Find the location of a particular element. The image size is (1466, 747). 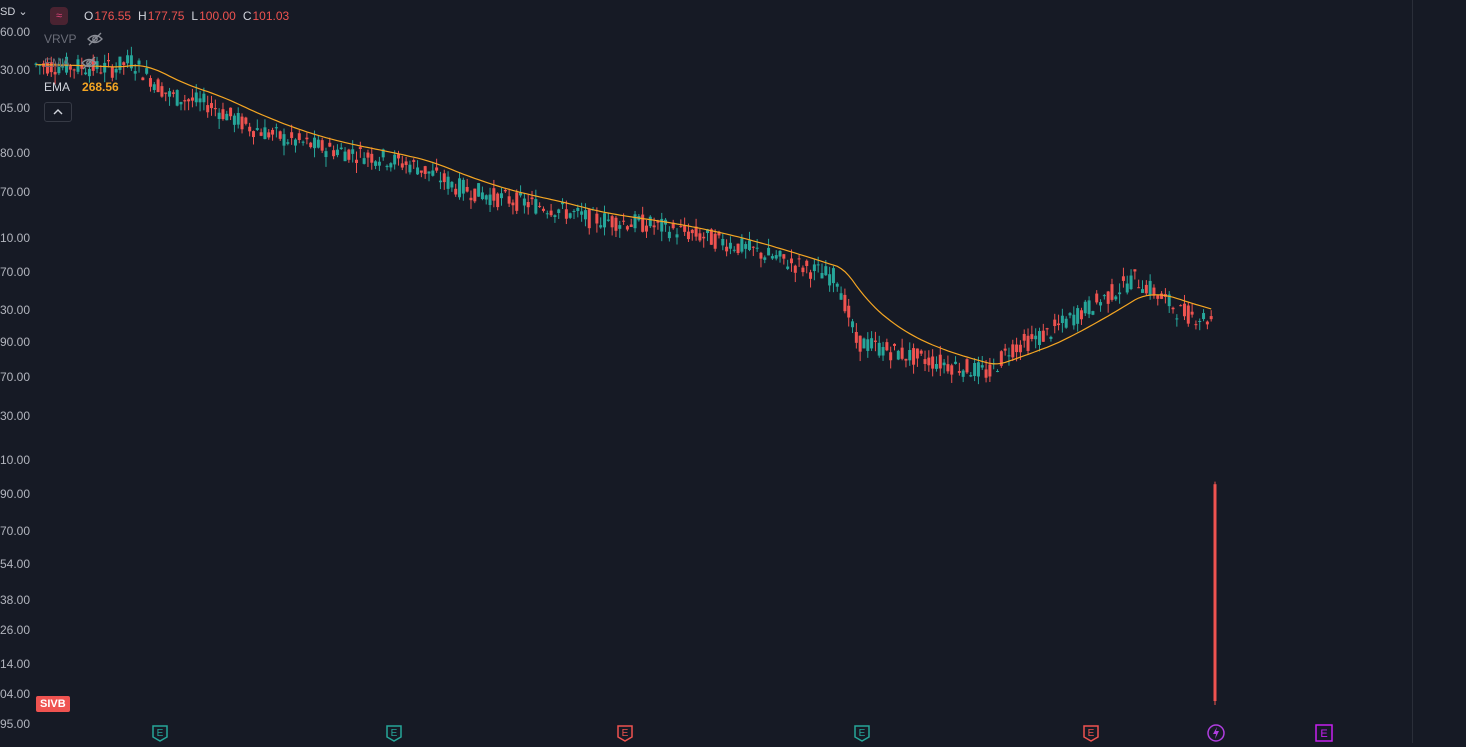

svg-text: E is located at coordinates (394, 733).